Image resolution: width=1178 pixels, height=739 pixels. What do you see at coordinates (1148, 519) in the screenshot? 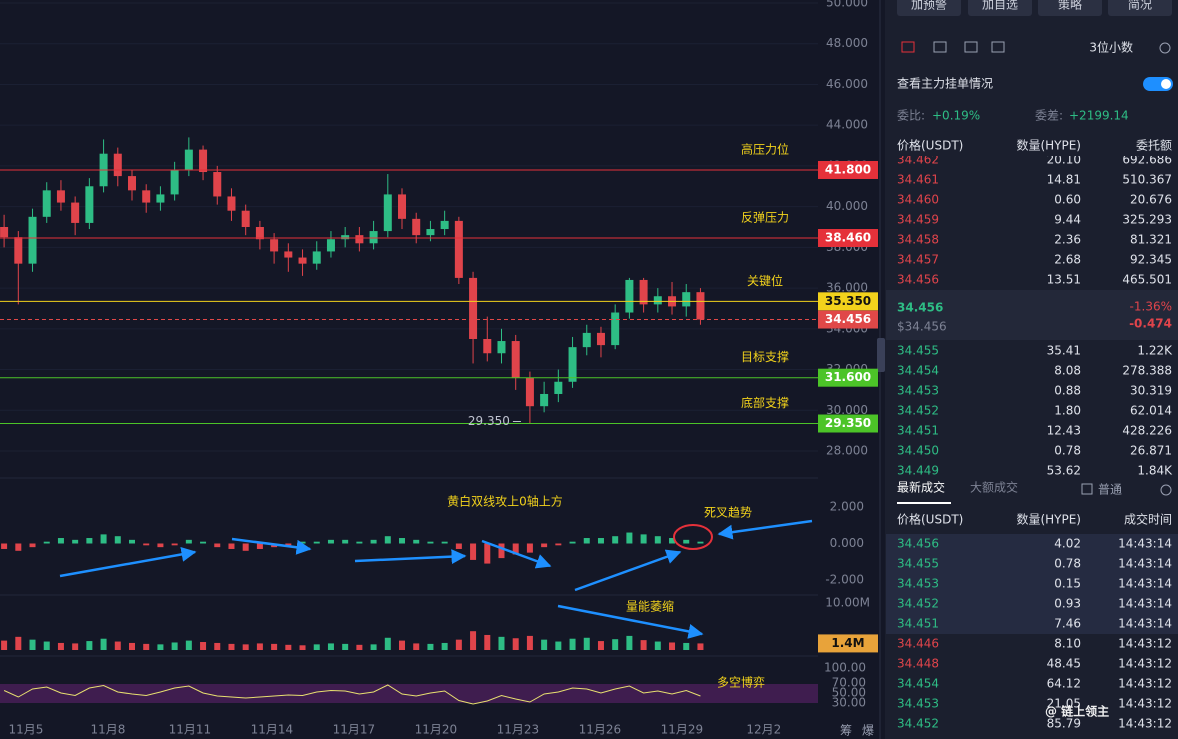
I see `trade-header: 成交时间` at bounding box center [1148, 519].